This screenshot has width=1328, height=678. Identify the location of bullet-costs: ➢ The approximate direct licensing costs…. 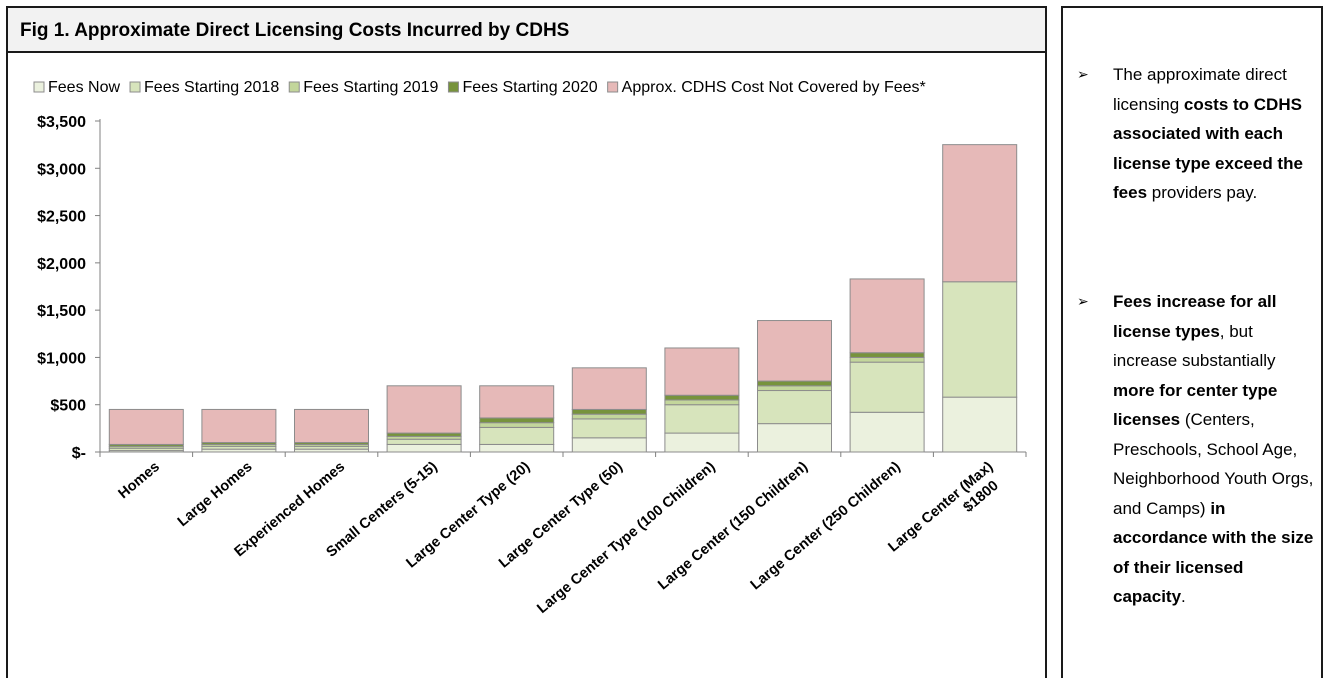
(1197, 134).